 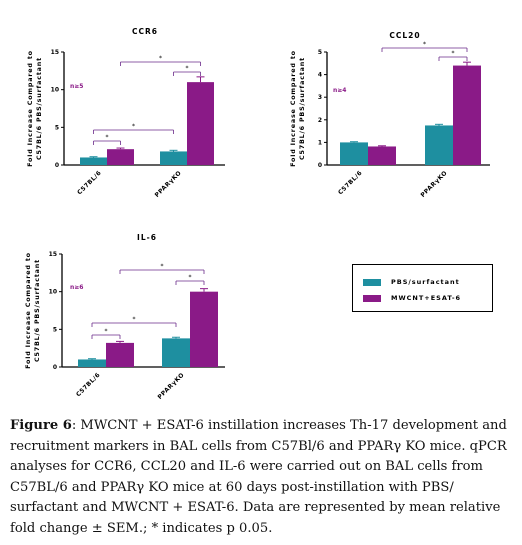 I want to click on n-label: n≥6, so click(x=76, y=287).